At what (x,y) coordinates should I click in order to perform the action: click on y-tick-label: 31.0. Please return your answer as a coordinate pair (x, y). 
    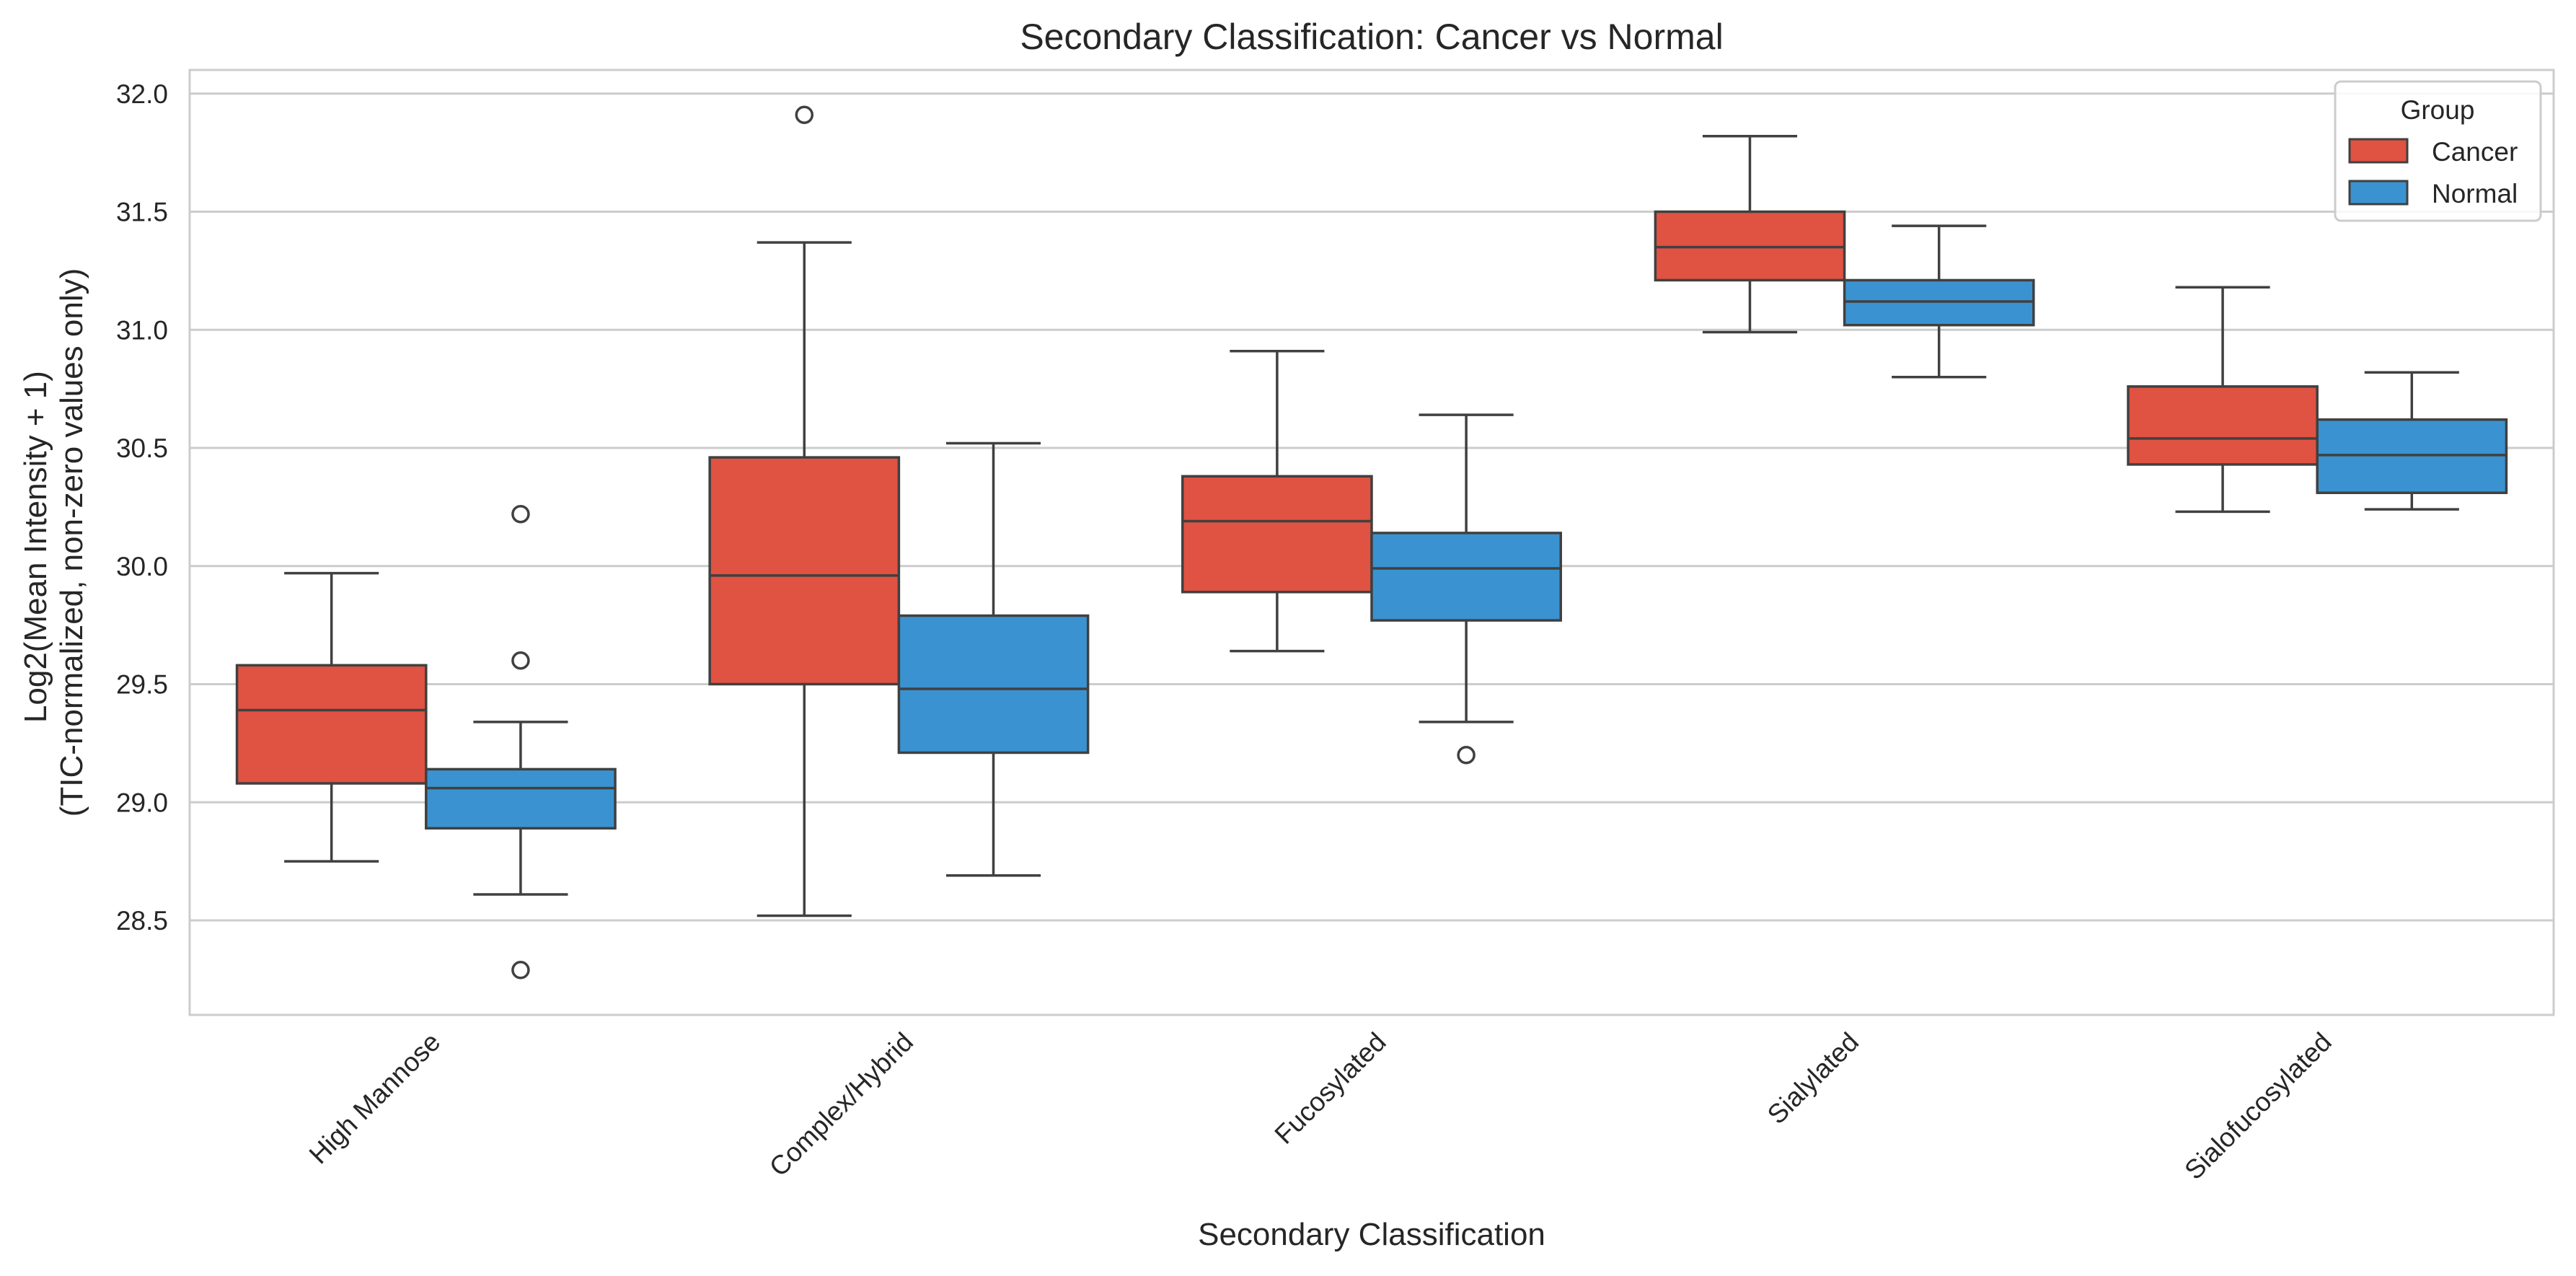
    Looking at the image, I should click on (142, 330).